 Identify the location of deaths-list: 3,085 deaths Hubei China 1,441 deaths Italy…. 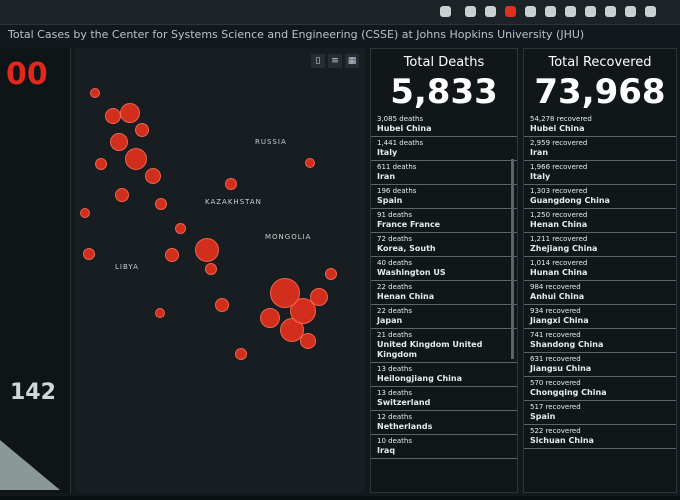
(444, 286).